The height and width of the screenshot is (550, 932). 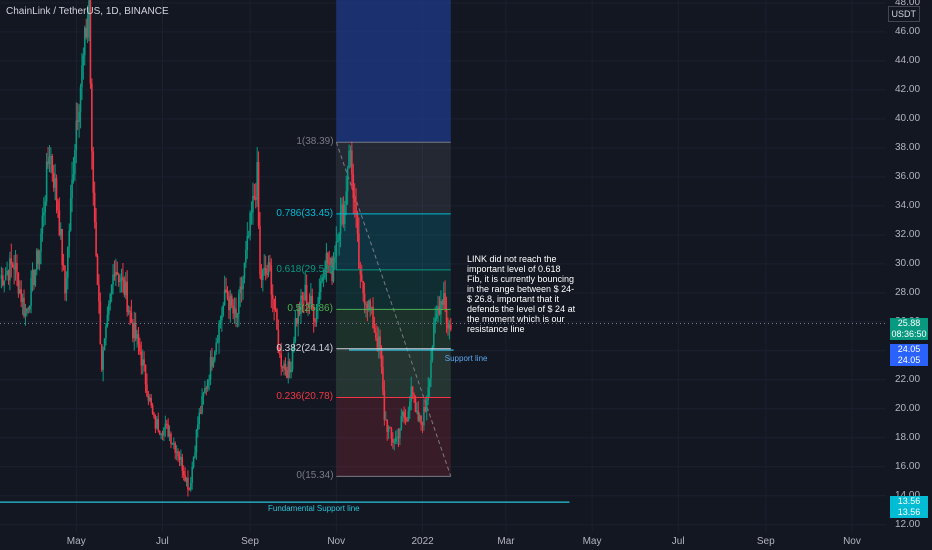 I want to click on price-axis-bg, so click(x=909, y=275).